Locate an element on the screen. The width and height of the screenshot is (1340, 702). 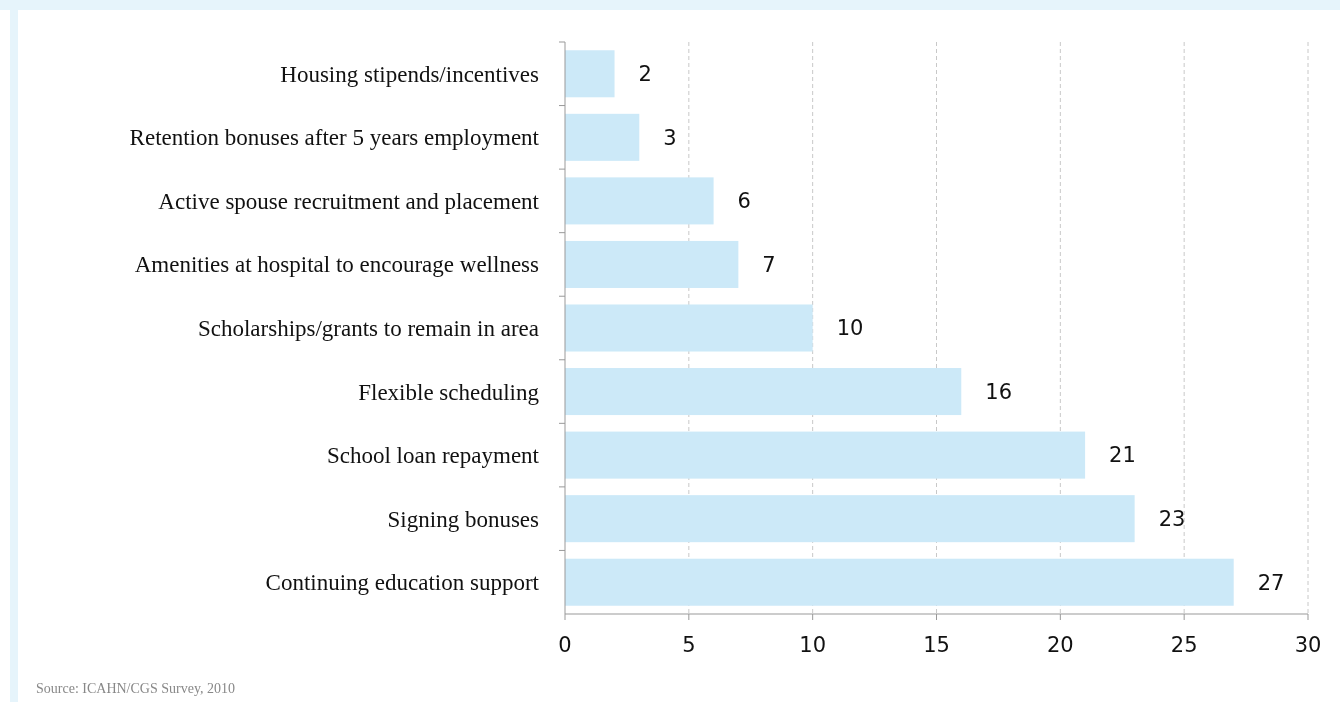
data-label: 21 is located at coordinates (1122, 455).